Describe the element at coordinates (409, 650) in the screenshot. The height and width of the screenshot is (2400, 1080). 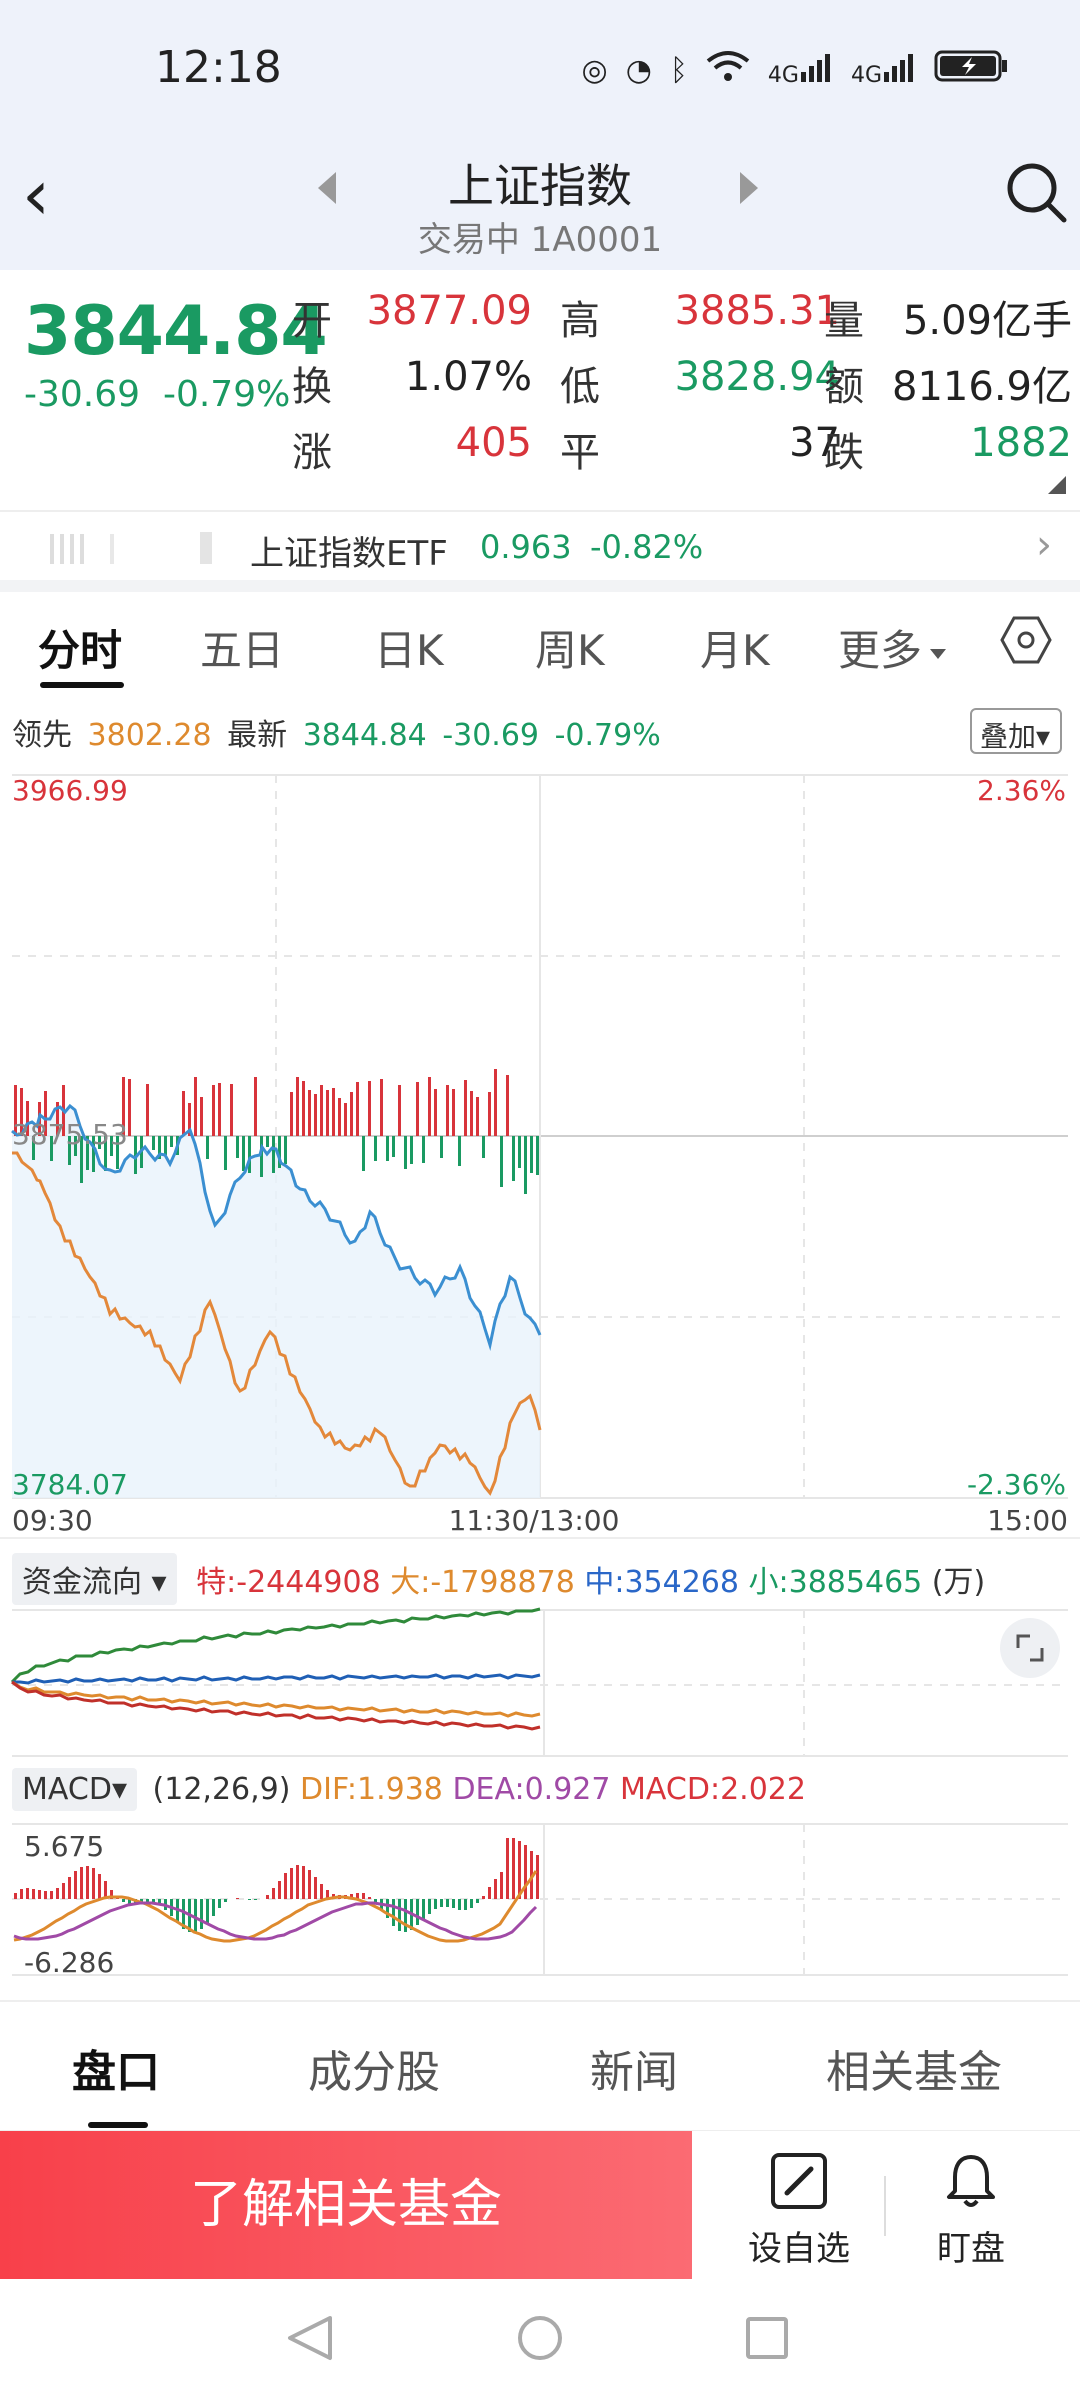
I see `tab-daily-k: 日K` at that location.